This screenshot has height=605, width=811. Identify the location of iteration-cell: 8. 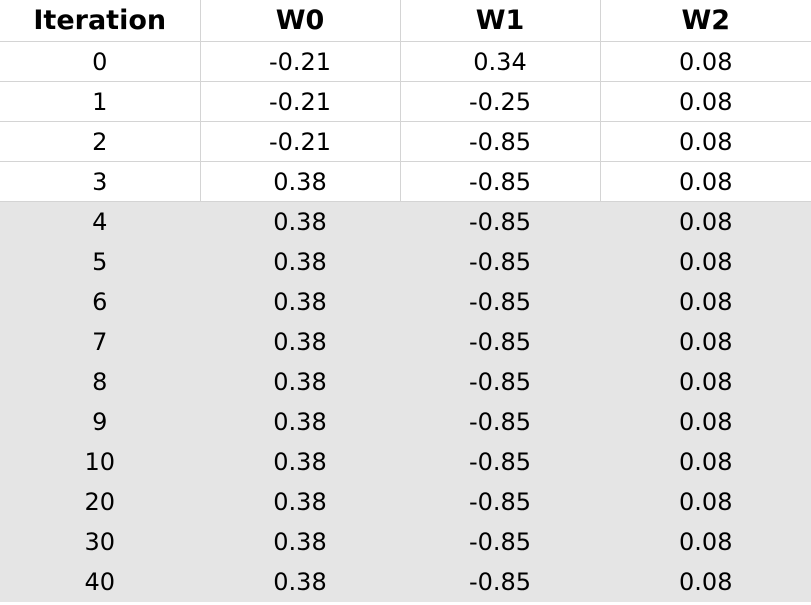
(100, 381).